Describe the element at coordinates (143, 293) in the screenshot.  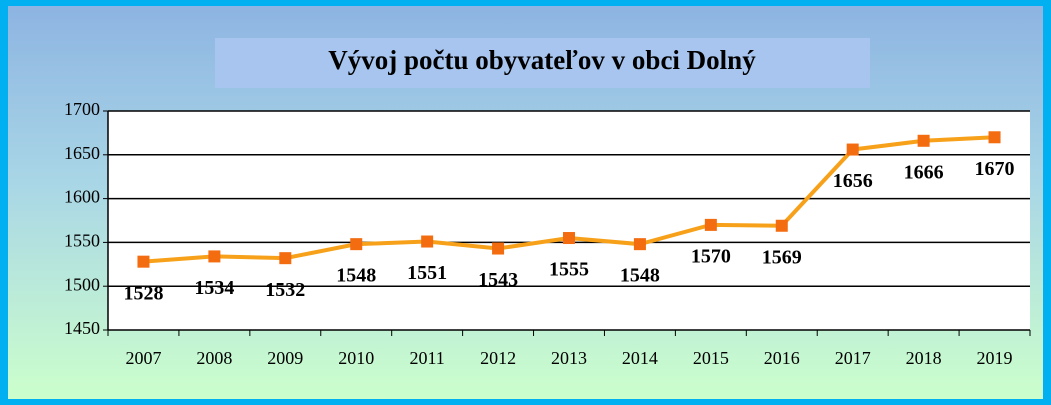
I see `data-label: 1528` at that location.